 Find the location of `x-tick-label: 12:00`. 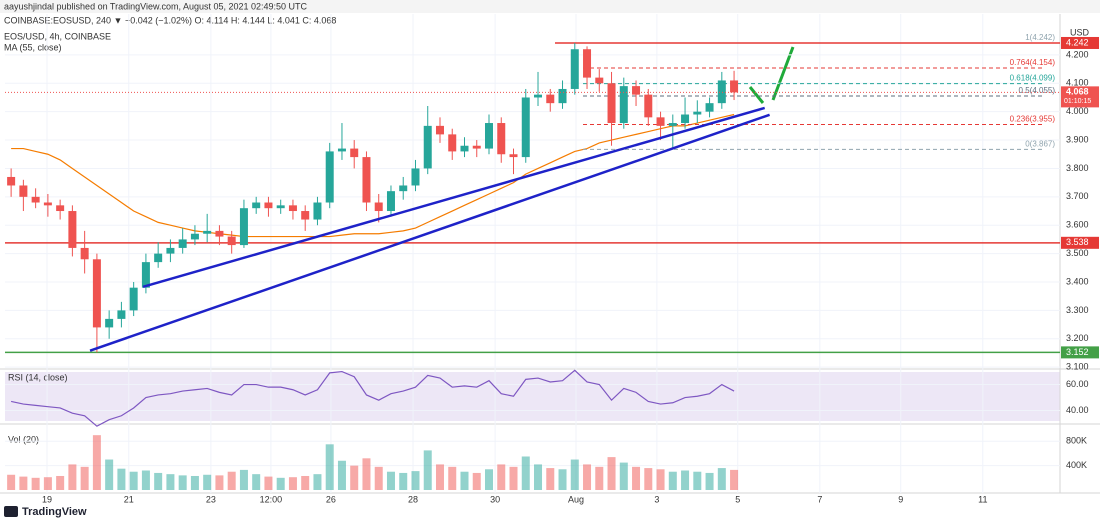

x-tick-label: 12:00 is located at coordinates (271, 499).